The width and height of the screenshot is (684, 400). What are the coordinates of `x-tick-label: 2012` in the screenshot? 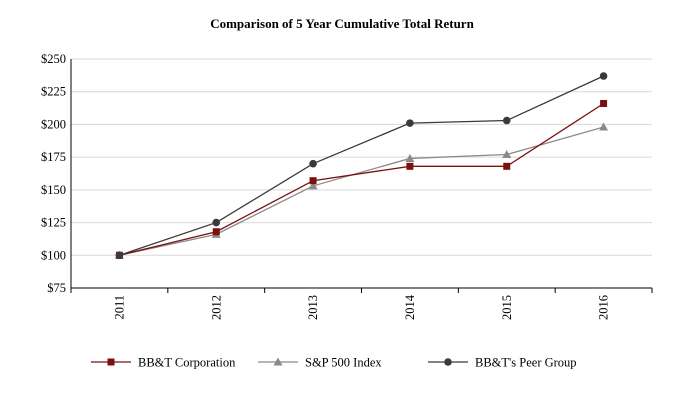 It's located at (216, 307).